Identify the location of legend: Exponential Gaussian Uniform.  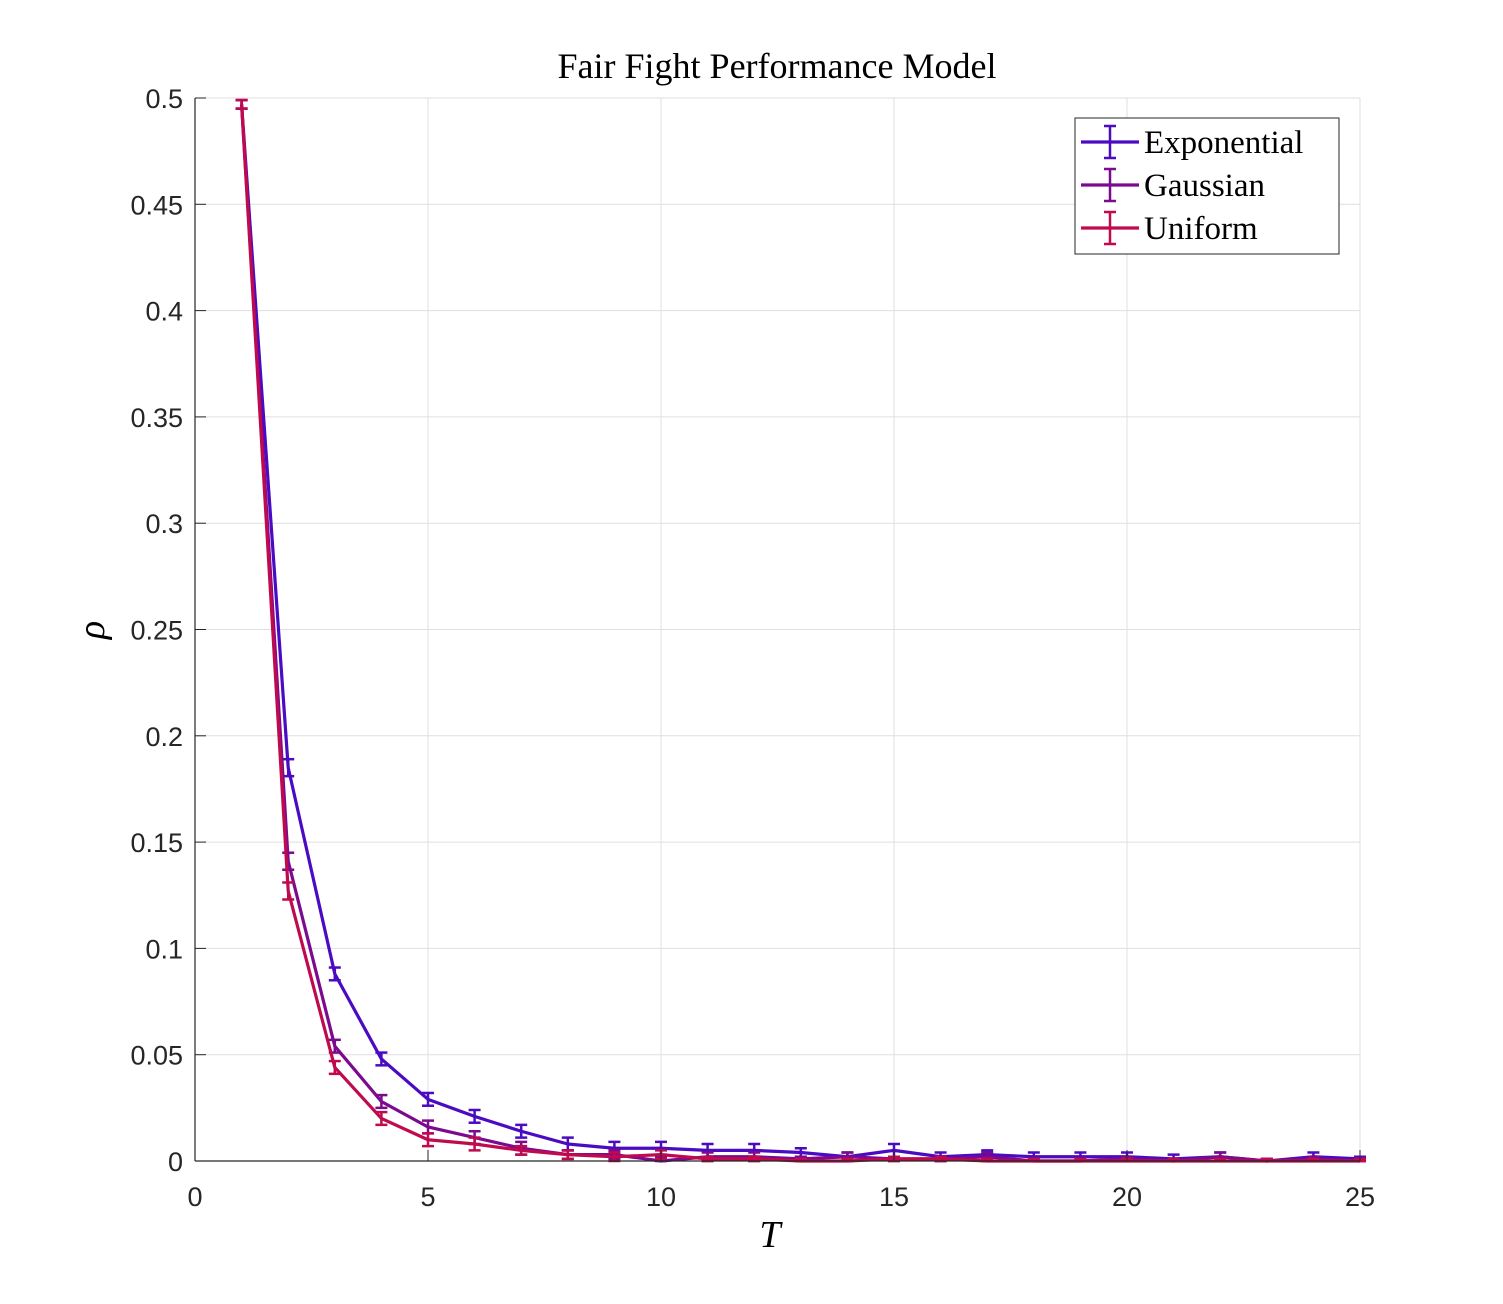
(1207, 186).